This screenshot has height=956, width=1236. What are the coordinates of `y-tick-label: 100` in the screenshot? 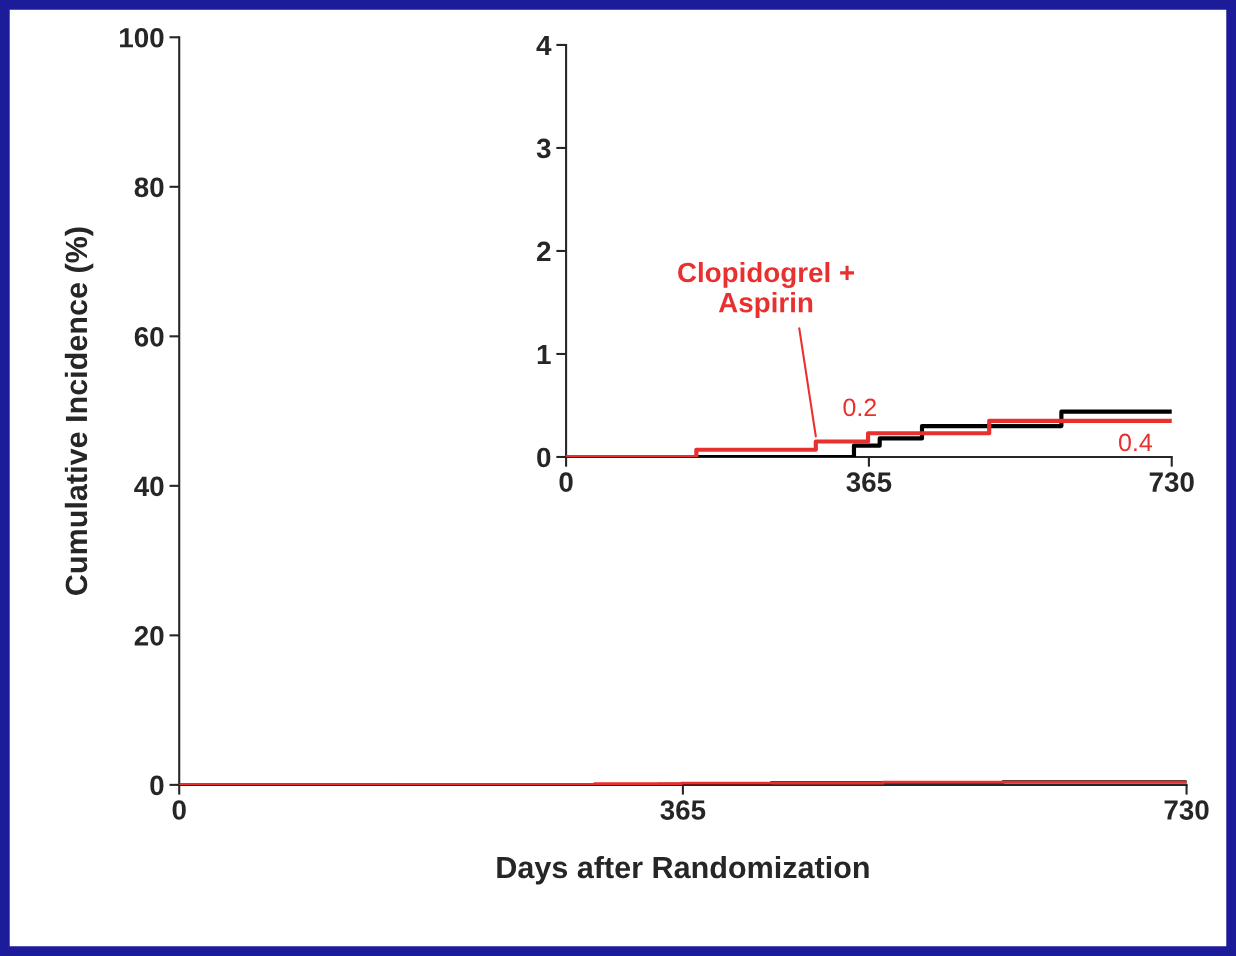 It's located at (142, 37).